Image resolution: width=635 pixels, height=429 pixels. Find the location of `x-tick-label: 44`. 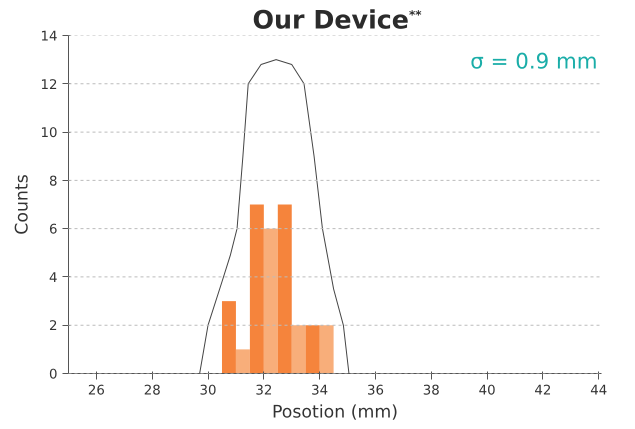

x-tick-label: 44 is located at coordinates (599, 391).